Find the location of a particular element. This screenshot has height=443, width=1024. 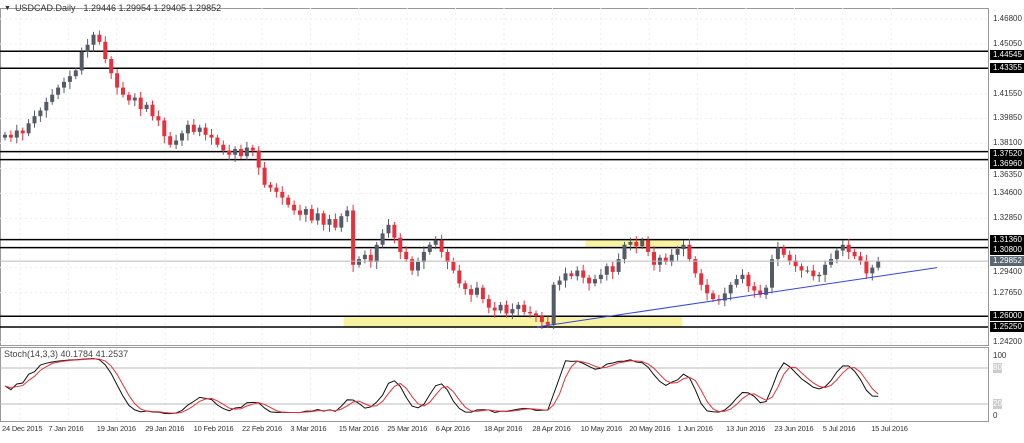

price-tick-label: 1.27650 is located at coordinates (1007, 292).